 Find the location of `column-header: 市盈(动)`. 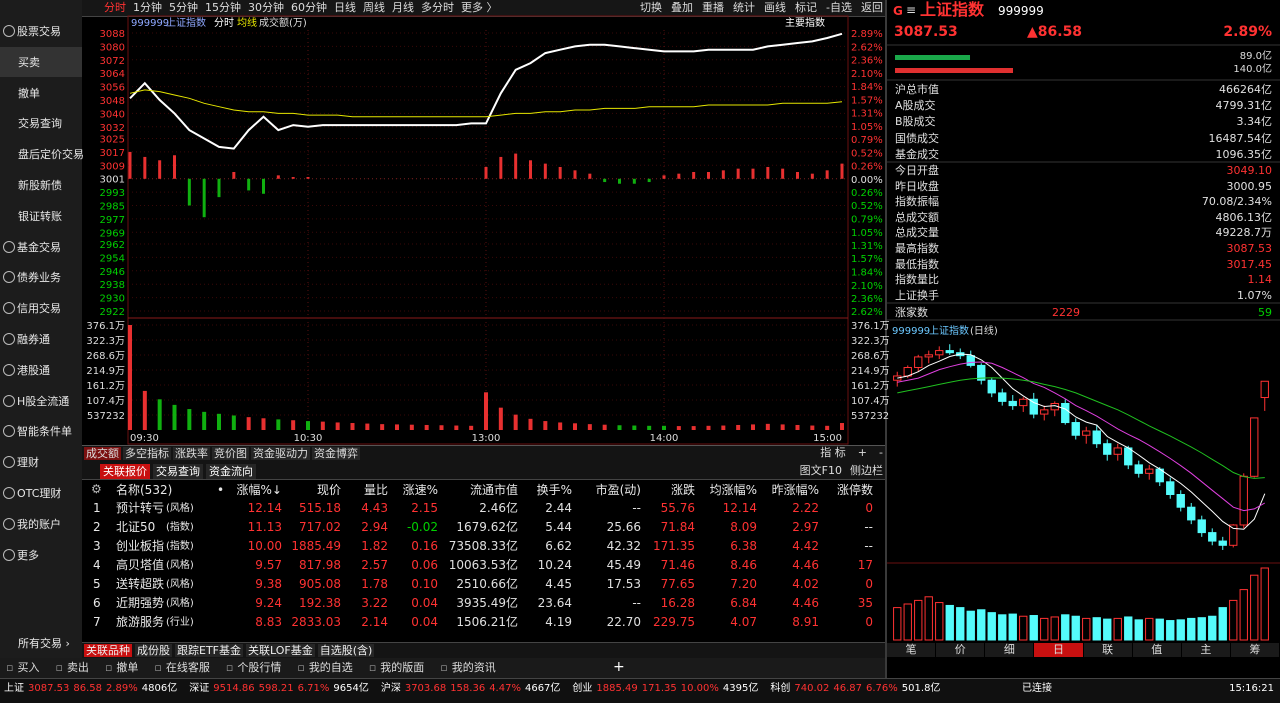

column-header: 市盈(动) is located at coordinates (618, 490).